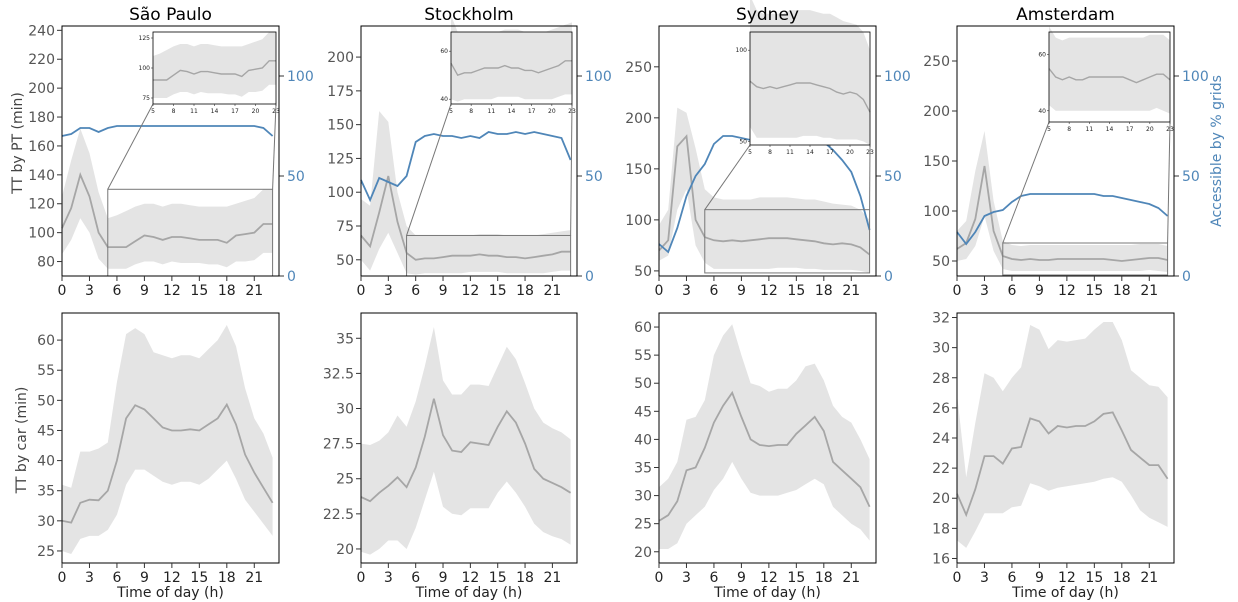  I want to click on y-tick-label: 120, so click(41, 205).